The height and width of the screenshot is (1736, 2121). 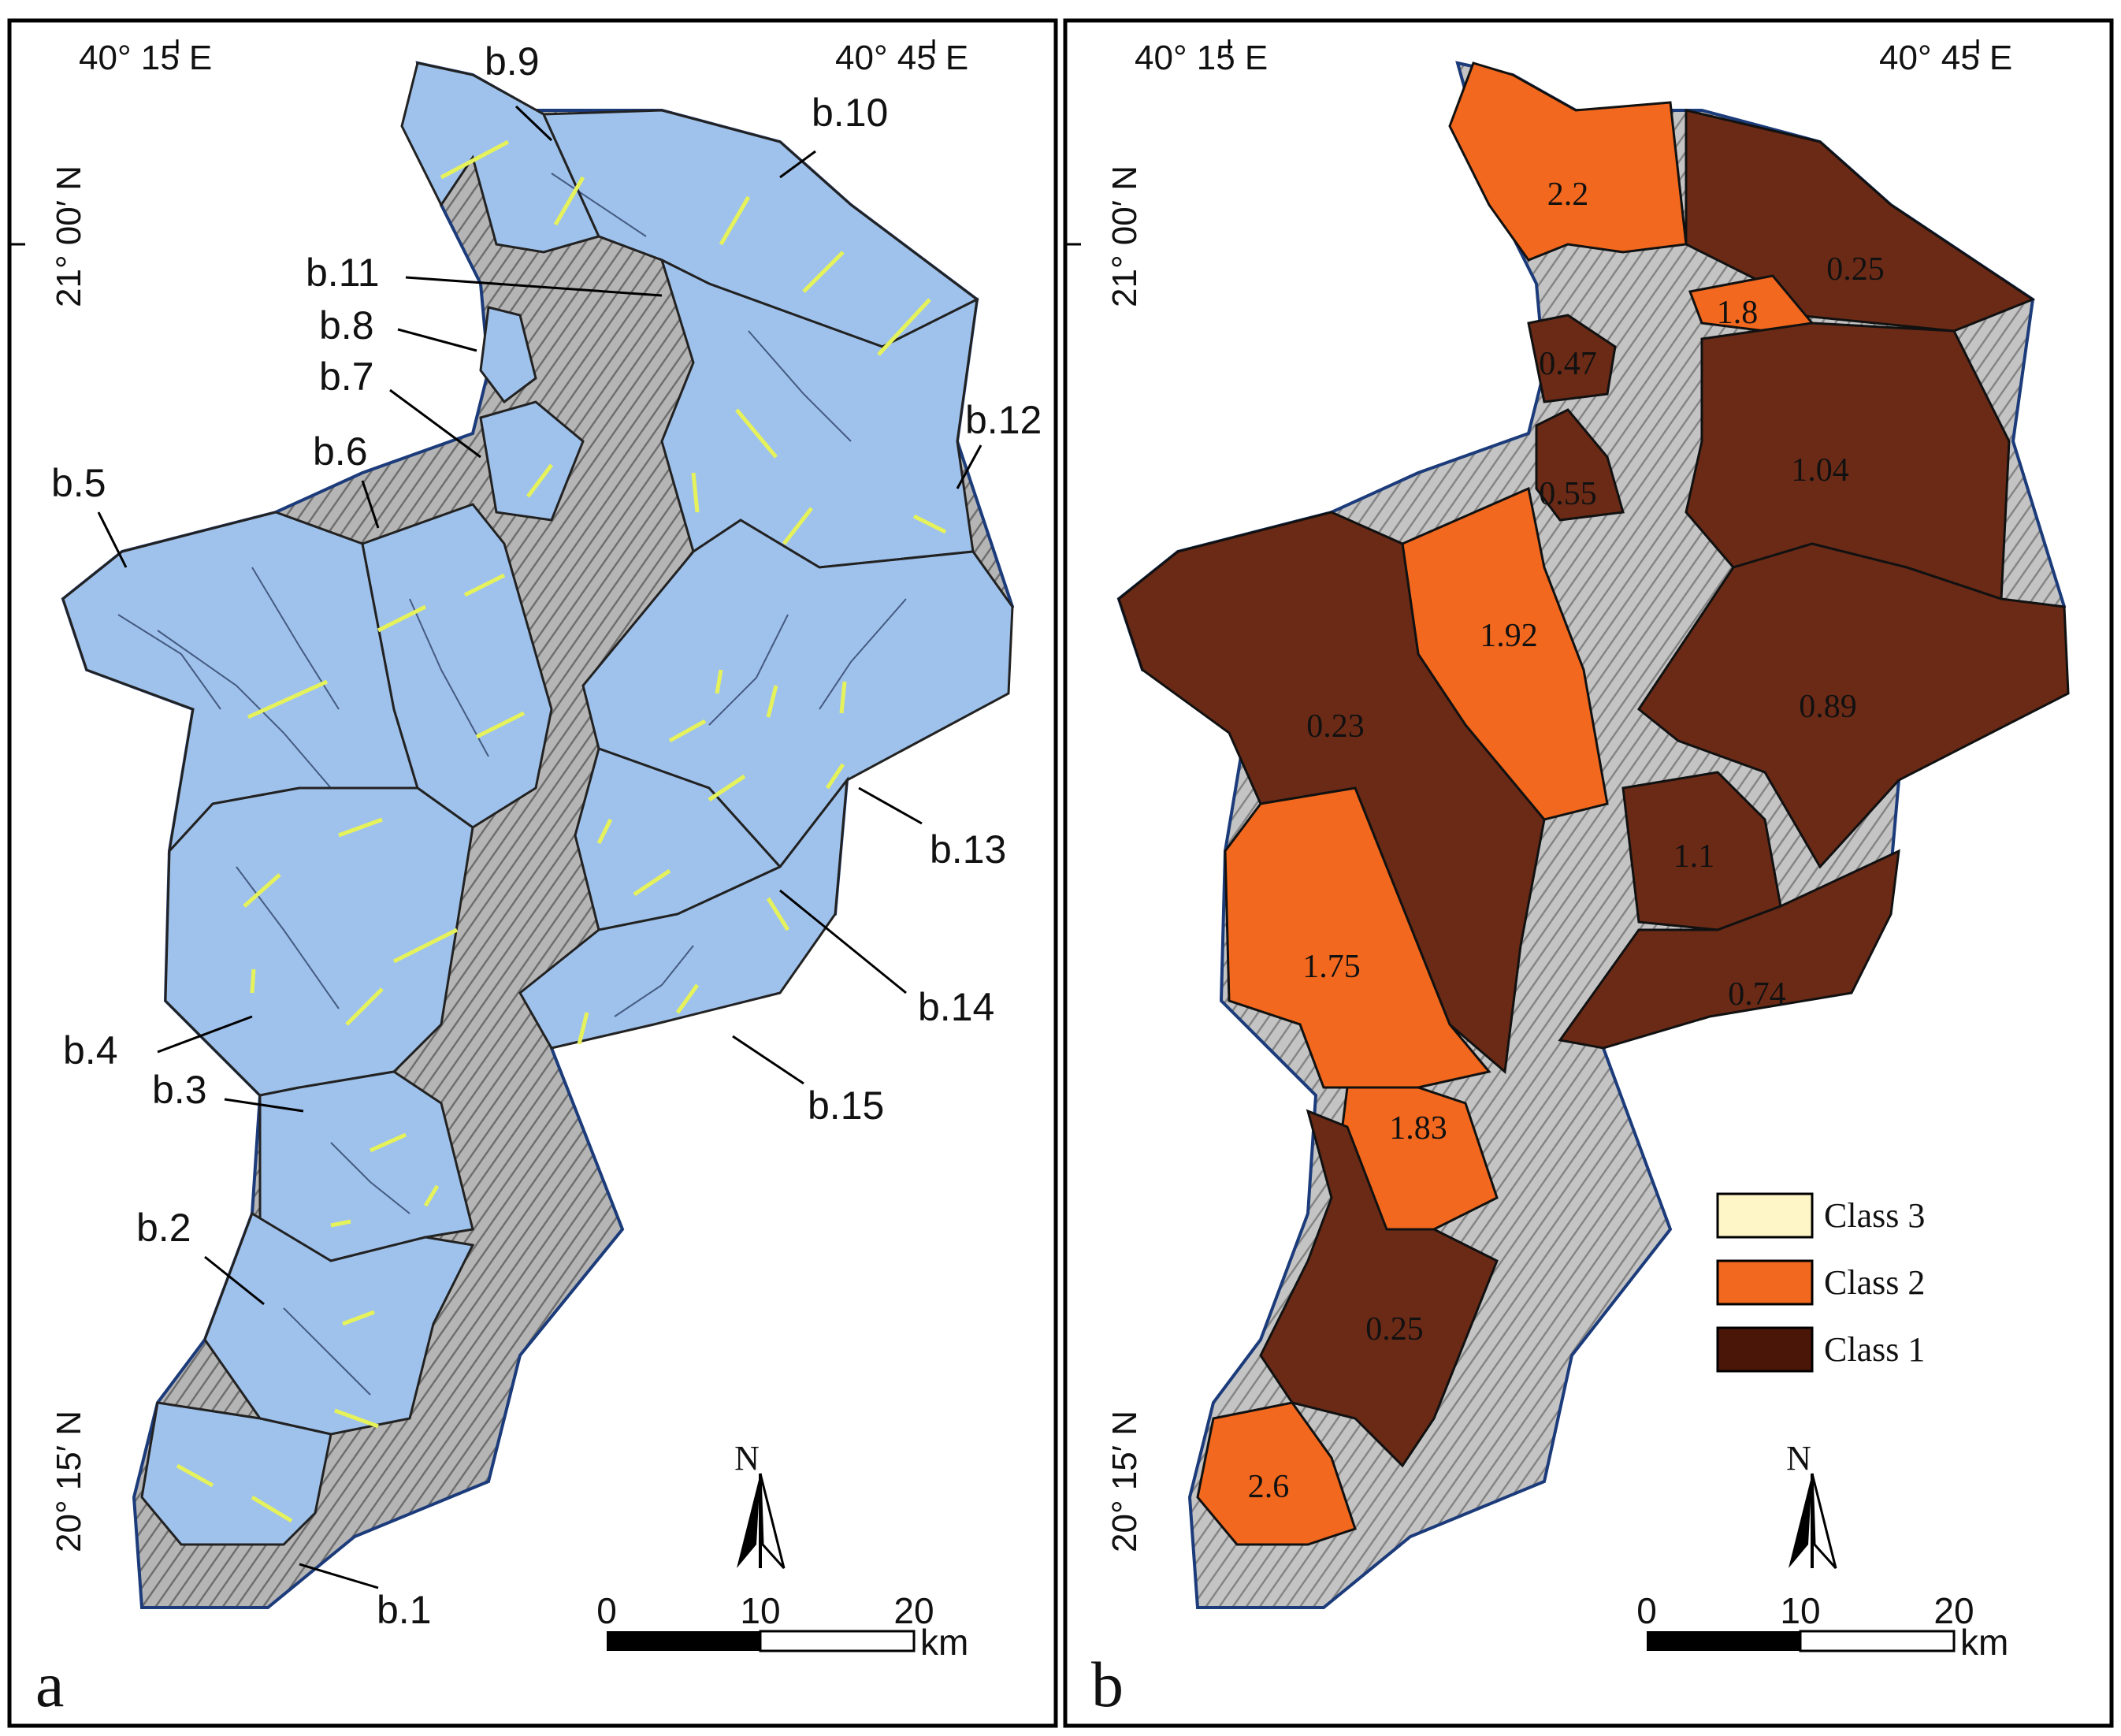 What do you see at coordinates (339, 1323) in the screenshot?
I see `basin-b2` at bounding box center [339, 1323].